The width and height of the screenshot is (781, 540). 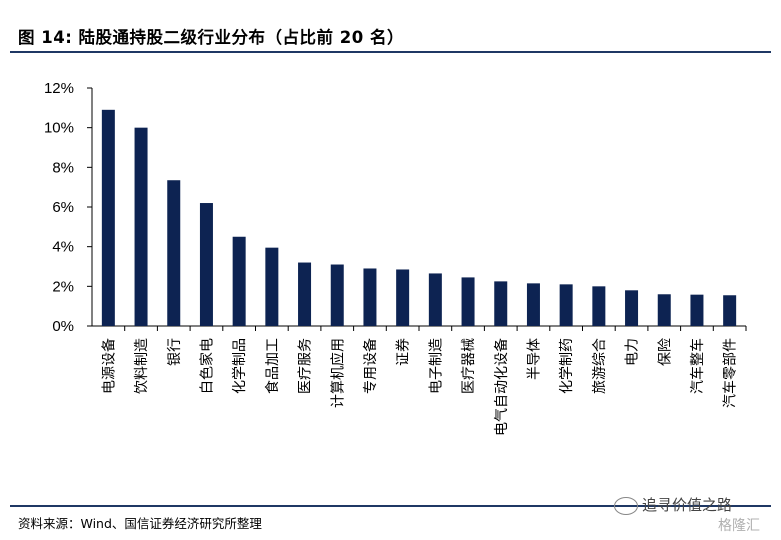 What do you see at coordinates (108, 366) in the screenshot?
I see `category-label: 电源设备` at bounding box center [108, 366].